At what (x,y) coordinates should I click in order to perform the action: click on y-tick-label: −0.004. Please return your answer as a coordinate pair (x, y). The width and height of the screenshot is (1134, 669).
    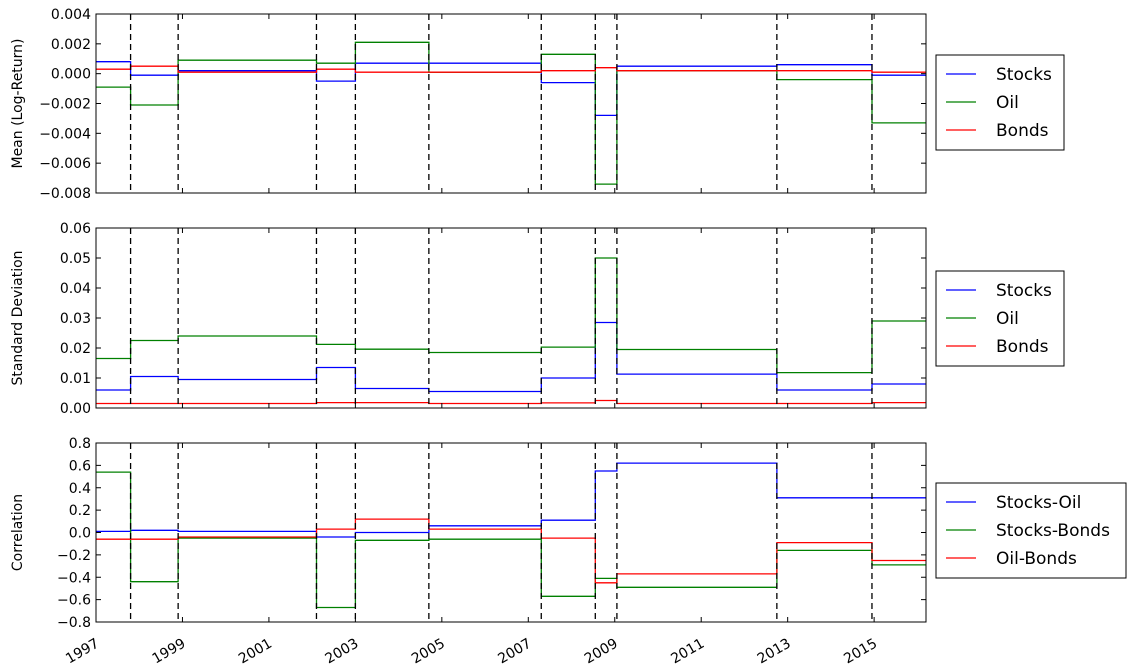
    Looking at the image, I should click on (65, 134).